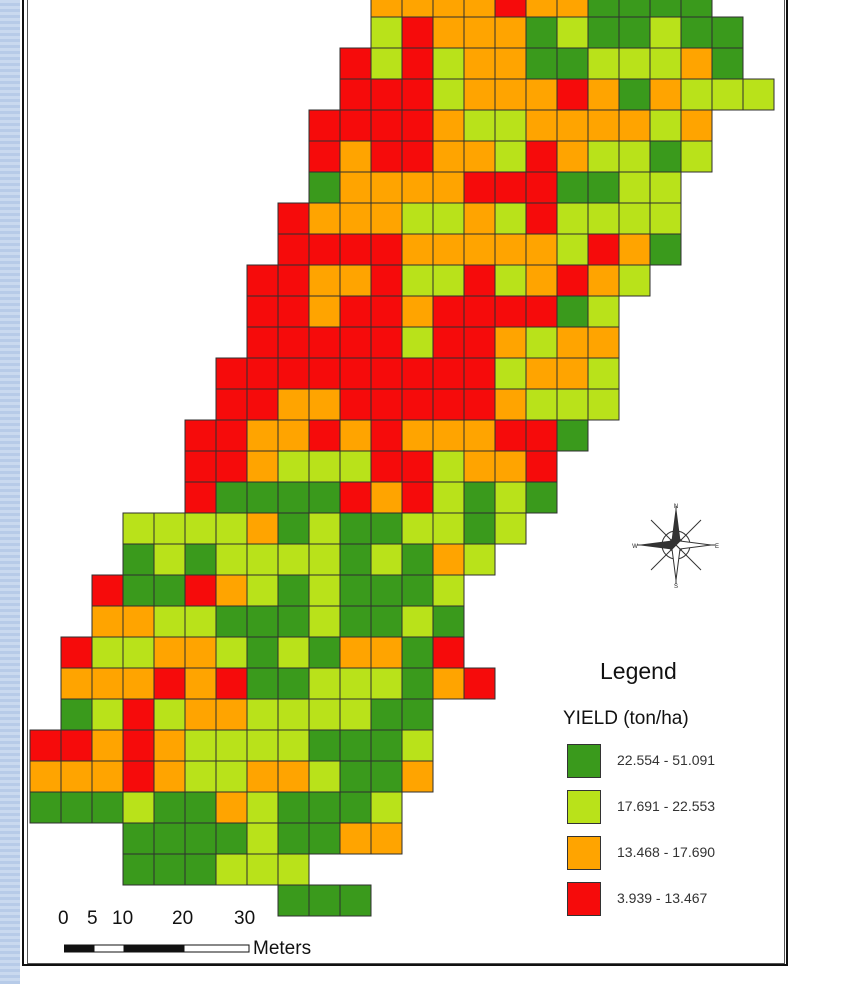 This screenshot has width=845, height=984. Describe the element at coordinates (157, 948) in the screenshot. I see `scale-bar-graphic` at that location.